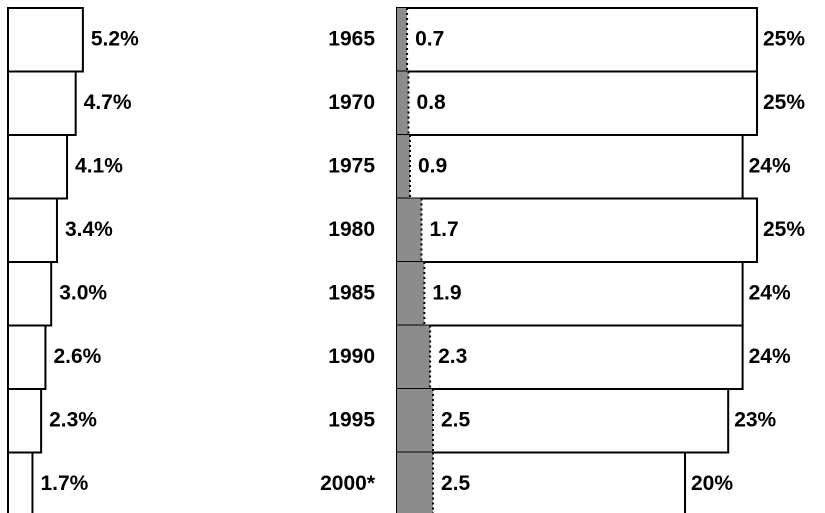  I want to click on value-label: 1.7%, so click(64, 483).